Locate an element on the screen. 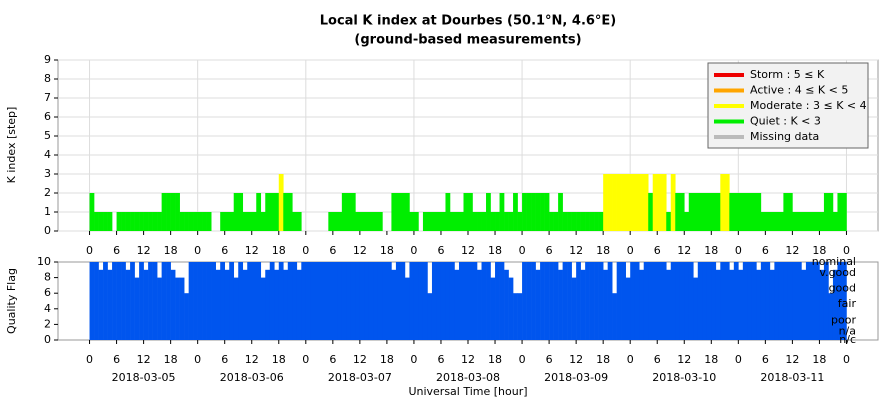 The height and width of the screenshot is (400, 886). quality-label: fair is located at coordinates (847, 303).